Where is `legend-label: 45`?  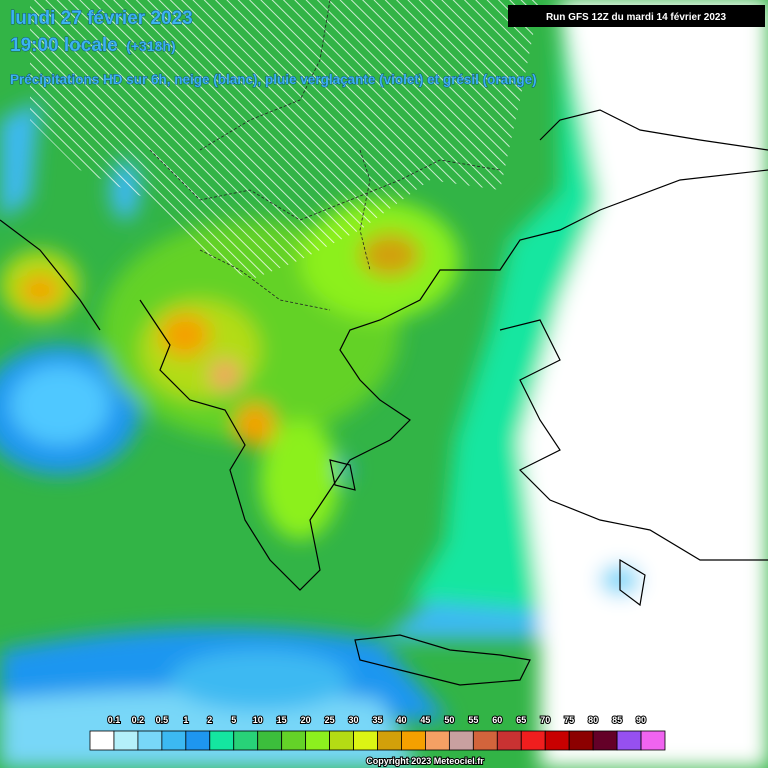
legend-label: 45 is located at coordinates (425, 720).